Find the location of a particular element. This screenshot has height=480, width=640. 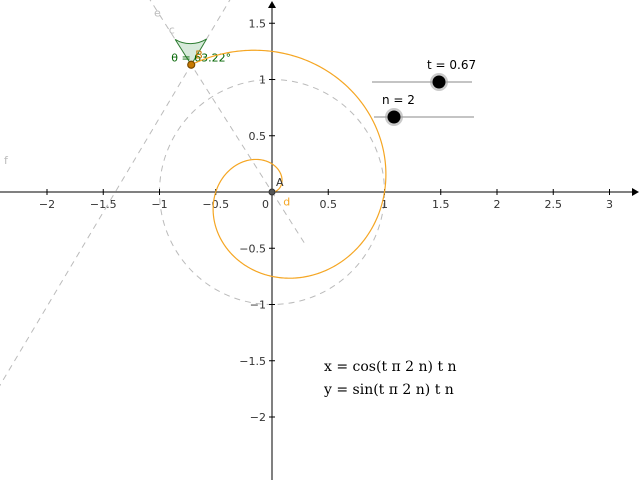

line-label-e: e is located at coordinates (157, 12).